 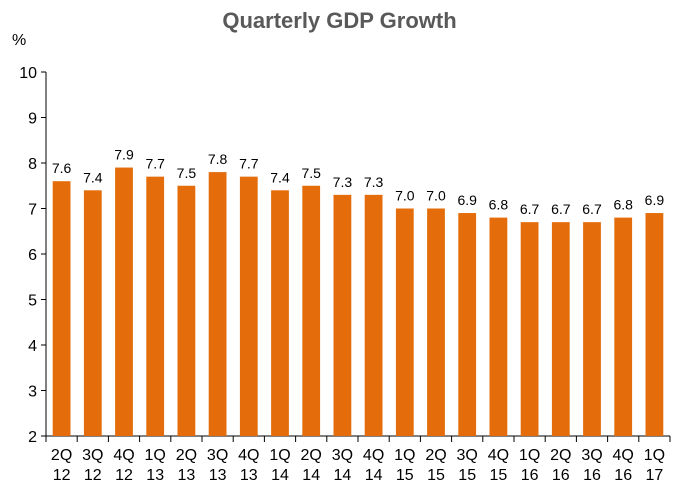 I want to click on chart-title: Quarterly GDP Growth, so click(x=339, y=20).